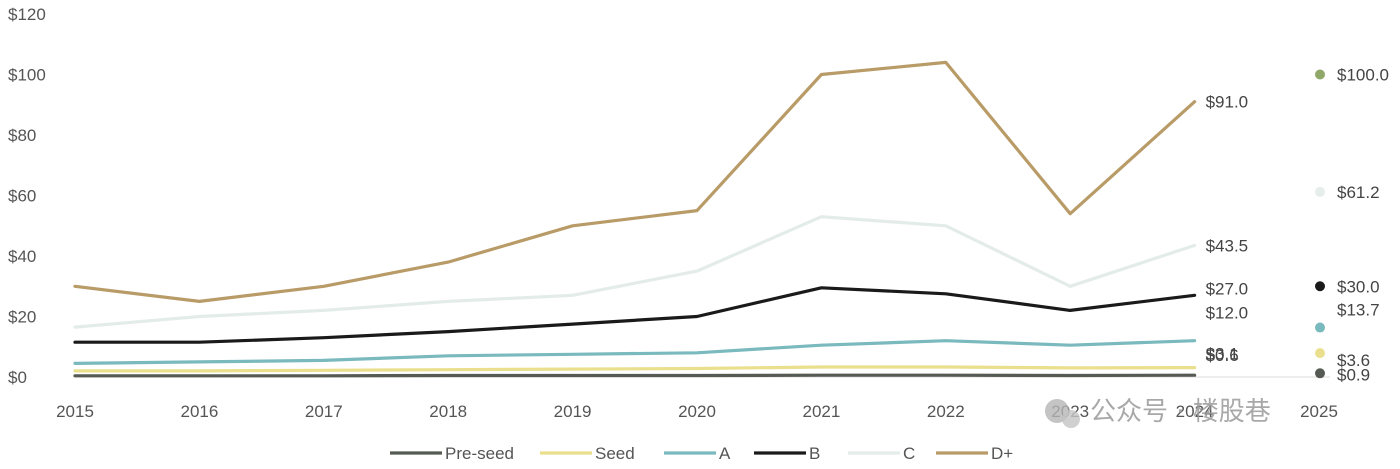 The height and width of the screenshot is (469, 1400). I want to click on x-tick-label: 2024, so click(1195, 411).